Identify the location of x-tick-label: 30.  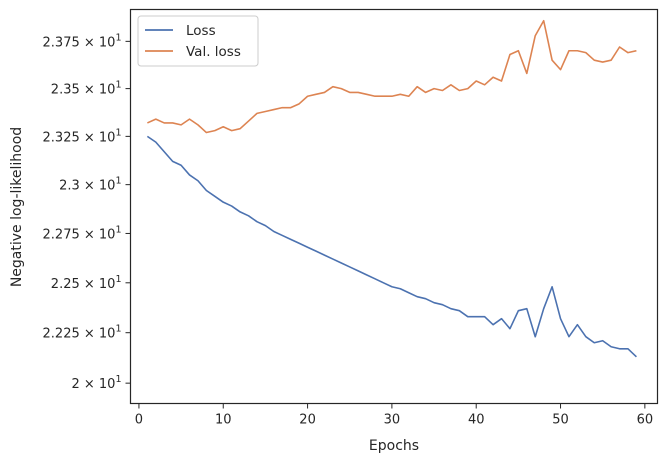
(392, 420).